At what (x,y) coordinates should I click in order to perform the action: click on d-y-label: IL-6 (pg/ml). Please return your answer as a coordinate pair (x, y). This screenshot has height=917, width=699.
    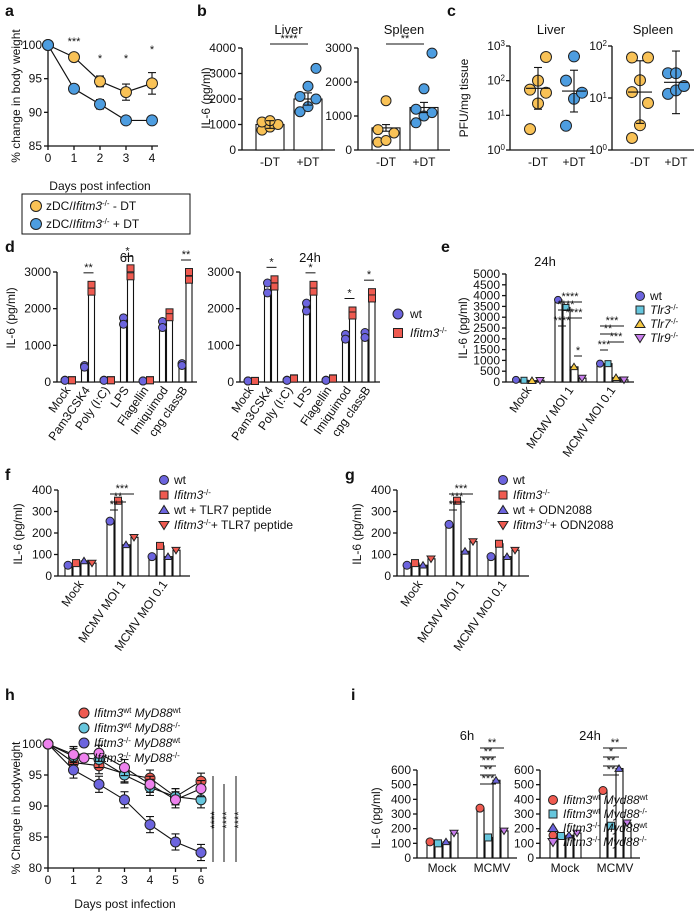
    Looking at the image, I should click on (11, 317).